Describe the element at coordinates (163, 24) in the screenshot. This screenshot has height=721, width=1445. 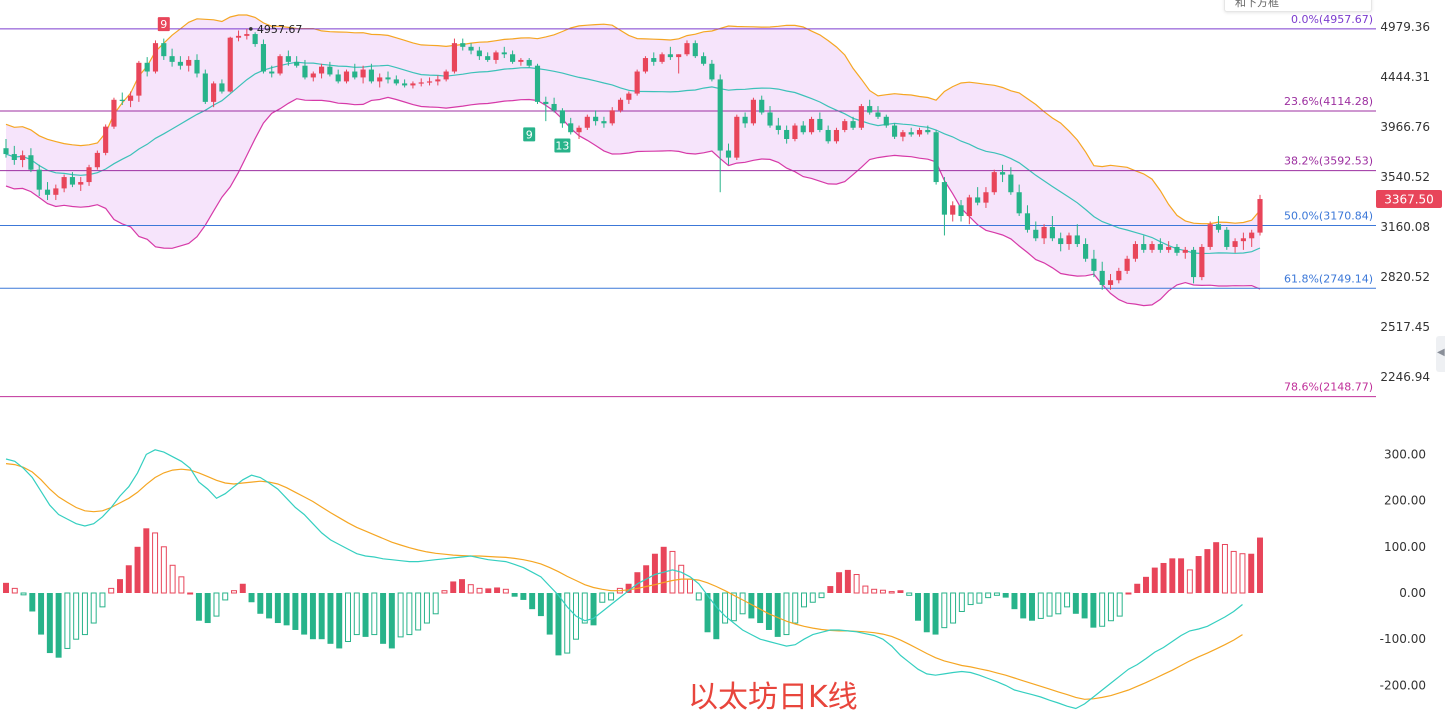
I see `td-count-badge` at that location.